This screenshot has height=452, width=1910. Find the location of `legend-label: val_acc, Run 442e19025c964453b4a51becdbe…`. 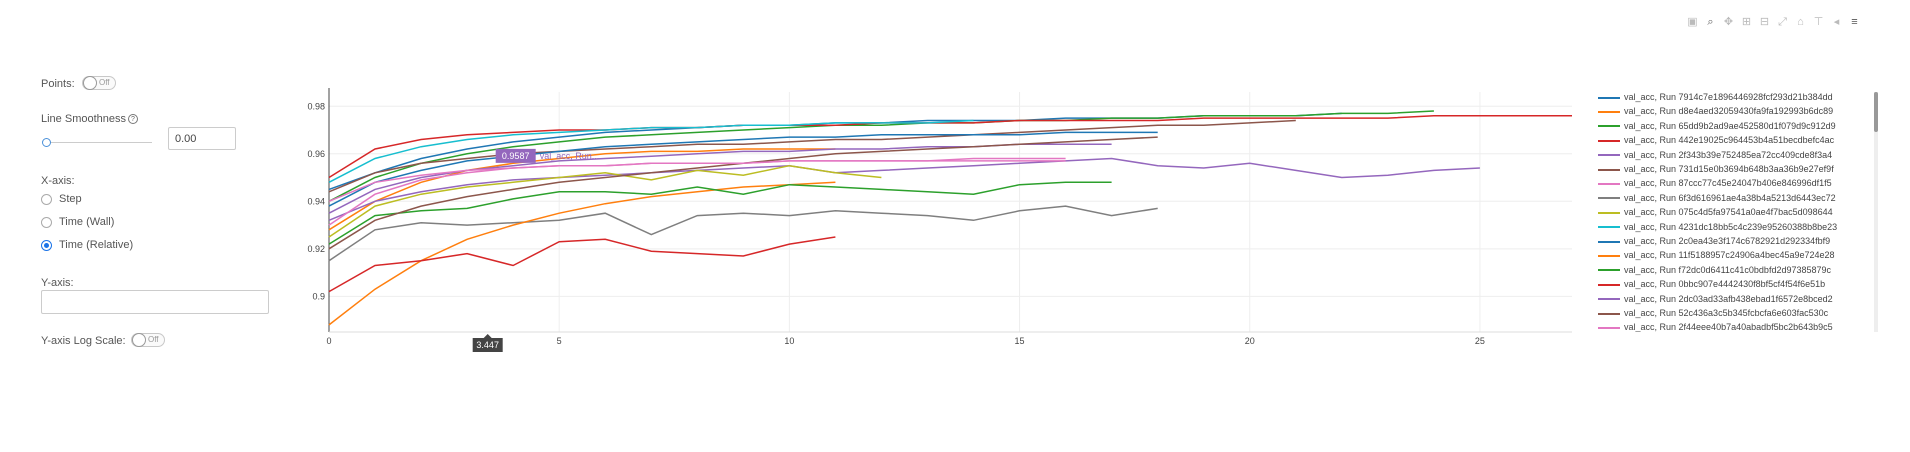

legend-label: val_acc, Run 442e19025c964453b4a51becdbe… is located at coordinates (1729, 140).